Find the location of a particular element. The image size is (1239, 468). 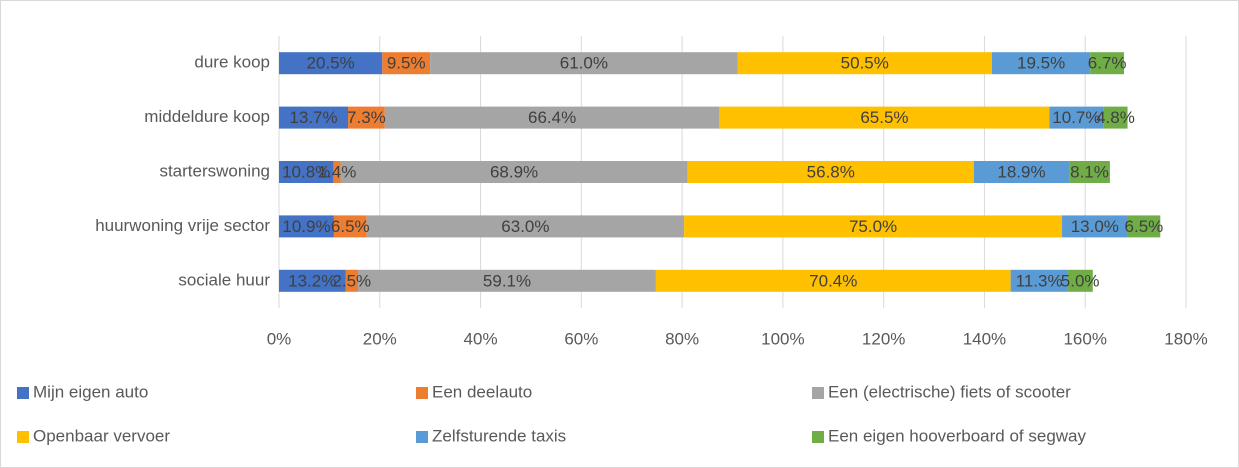

x-tick-label: 40% is located at coordinates (481, 338).